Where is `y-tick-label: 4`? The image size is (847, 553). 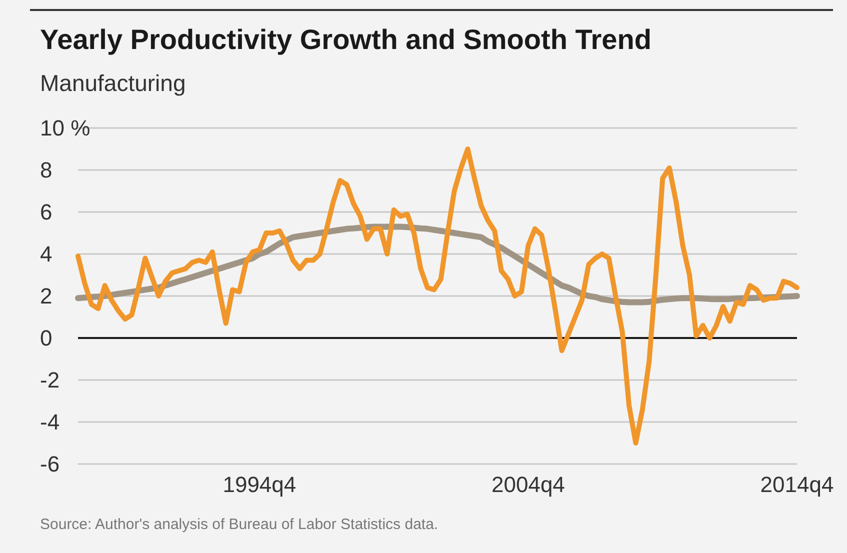
y-tick-label: 4 is located at coordinates (46, 254).